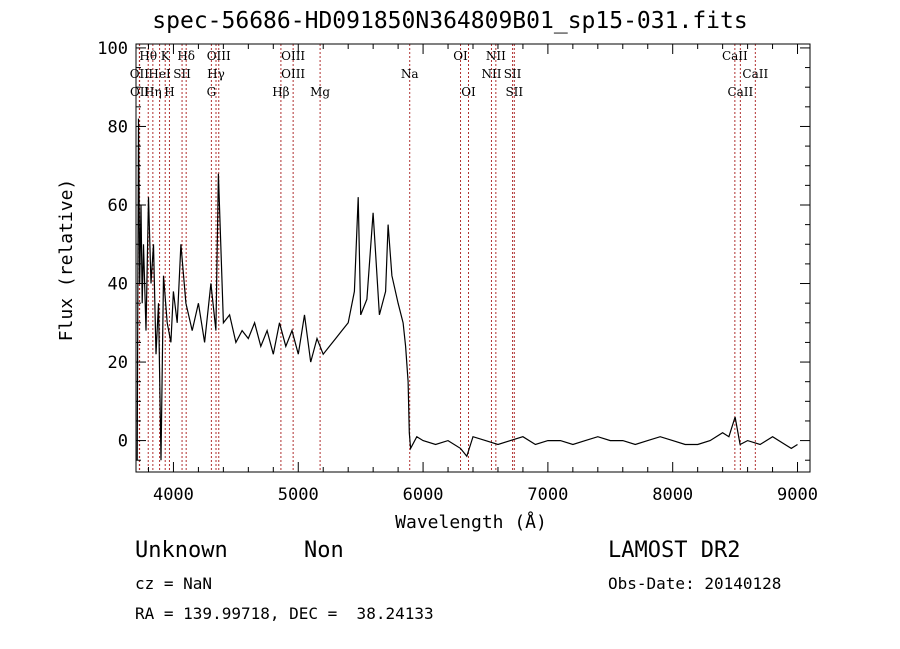 This screenshot has width=900, height=649. Describe the element at coordinates (284, 613) in the screenshot. I see `ra-dec-coordinates: RA = 139.99718, DEC = 38.24133` at that location.